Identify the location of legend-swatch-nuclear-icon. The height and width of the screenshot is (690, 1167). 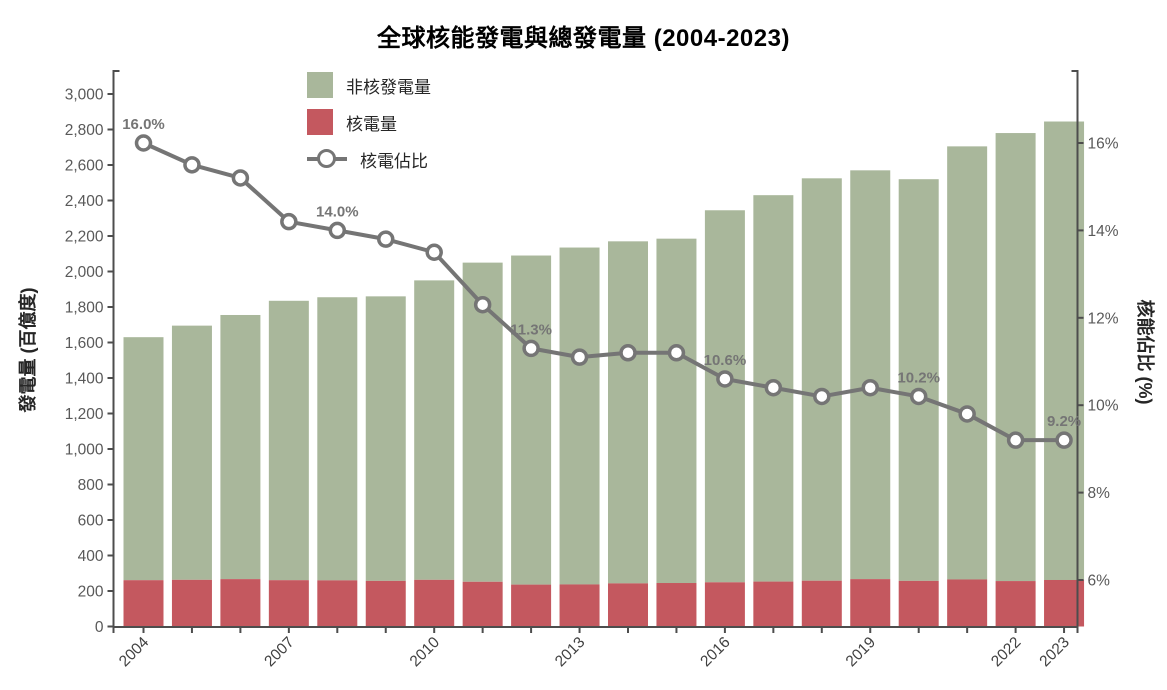
(320, 122).